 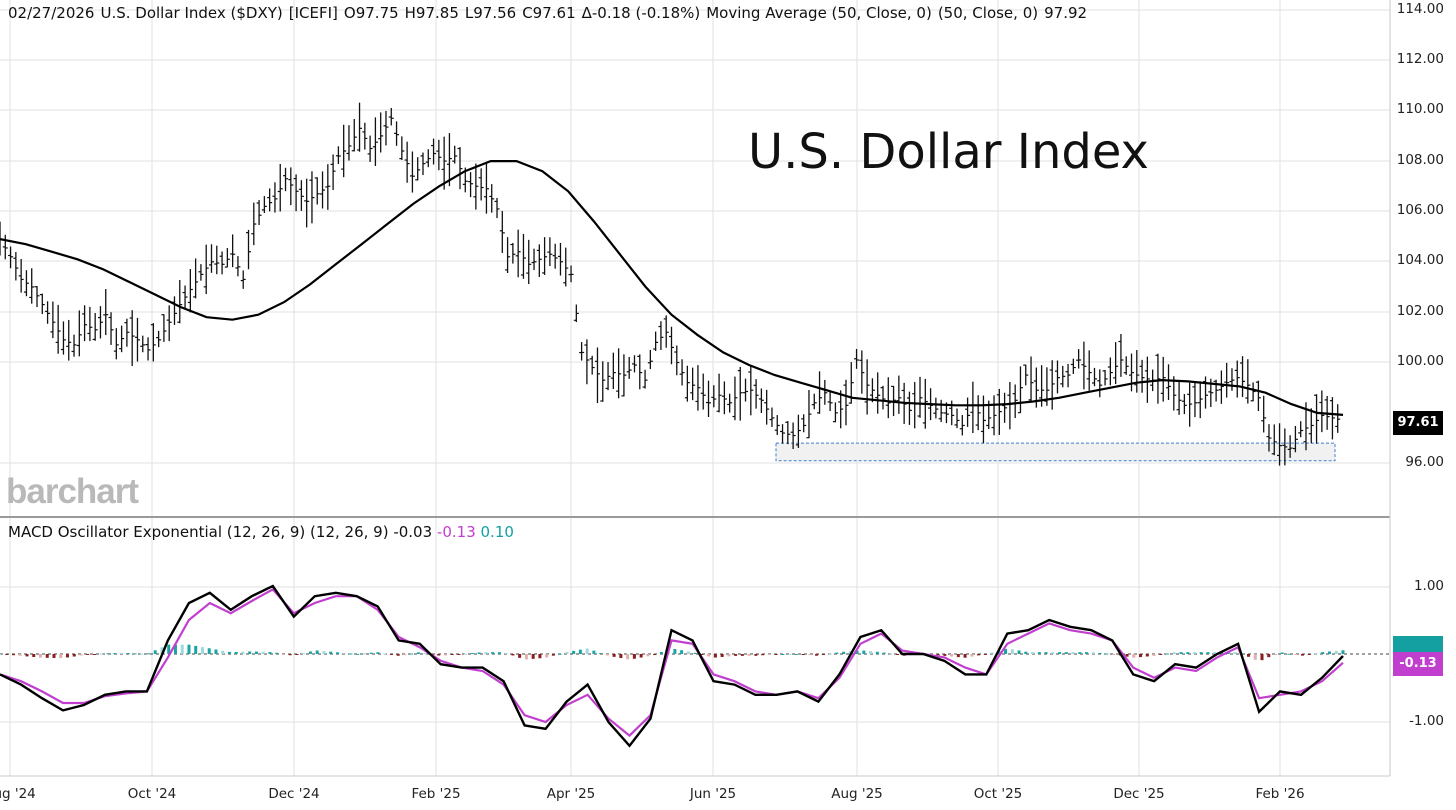 I want to click on barchart-logo: barchart, so click(x=72, y=491).